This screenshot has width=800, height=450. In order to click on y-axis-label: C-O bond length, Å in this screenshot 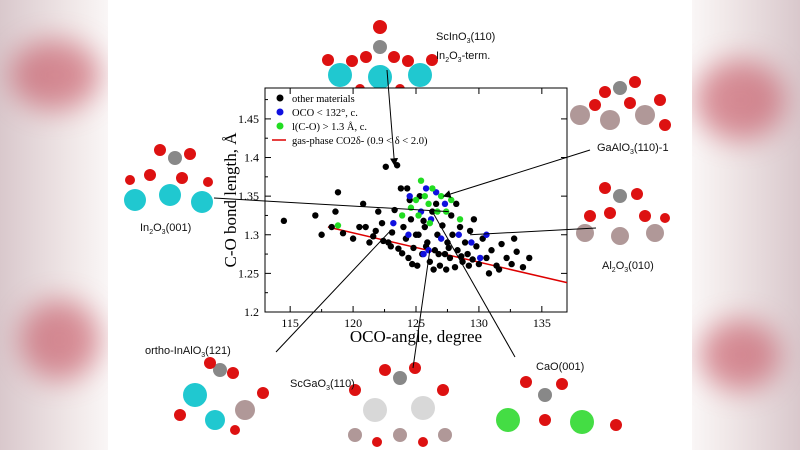, I will do `click(230, 200)`.